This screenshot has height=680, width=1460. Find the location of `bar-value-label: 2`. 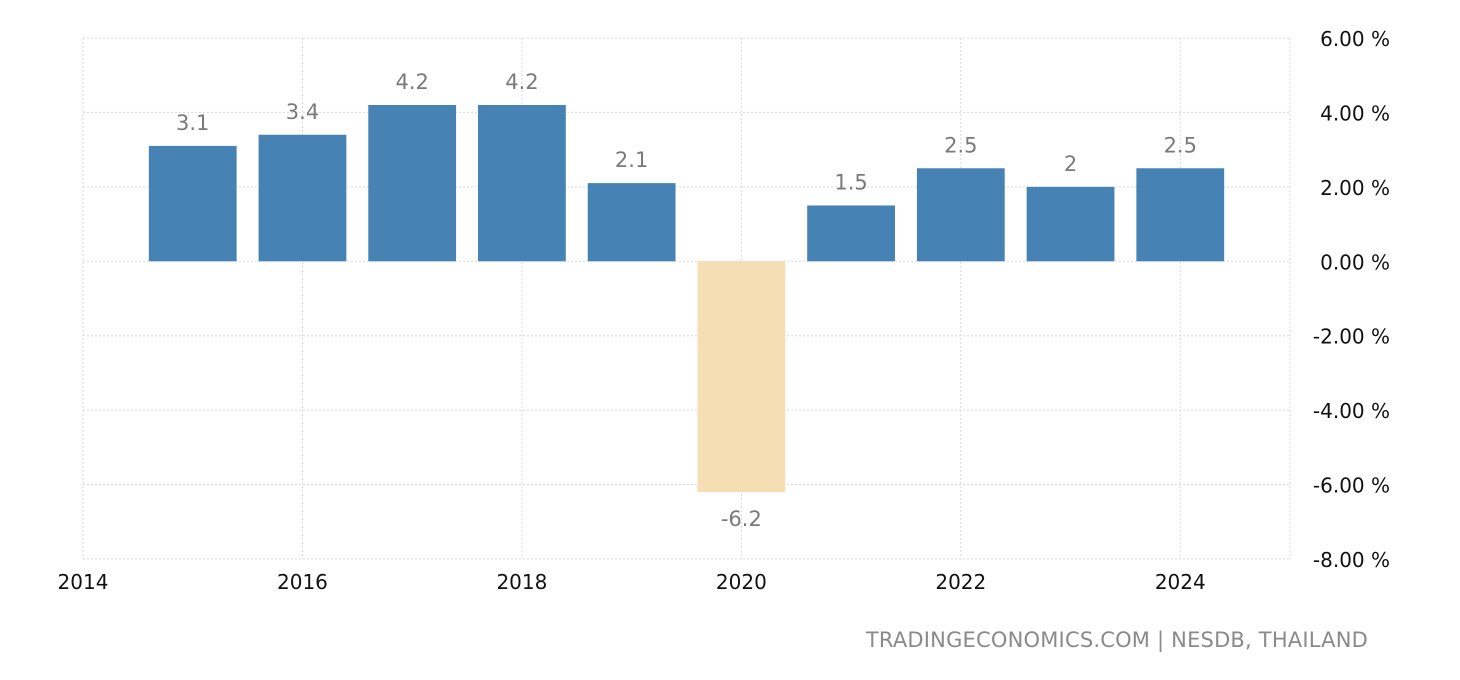

bar-value-label: 2 is located at coordinates (1070, 164).